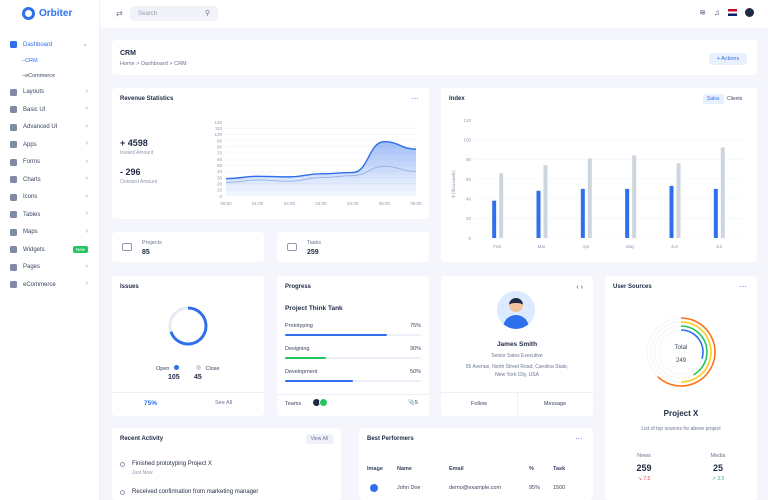 The image size is (768, 500). I want to click on sidebar-item-maps: Maps ›, so click(50, 233).